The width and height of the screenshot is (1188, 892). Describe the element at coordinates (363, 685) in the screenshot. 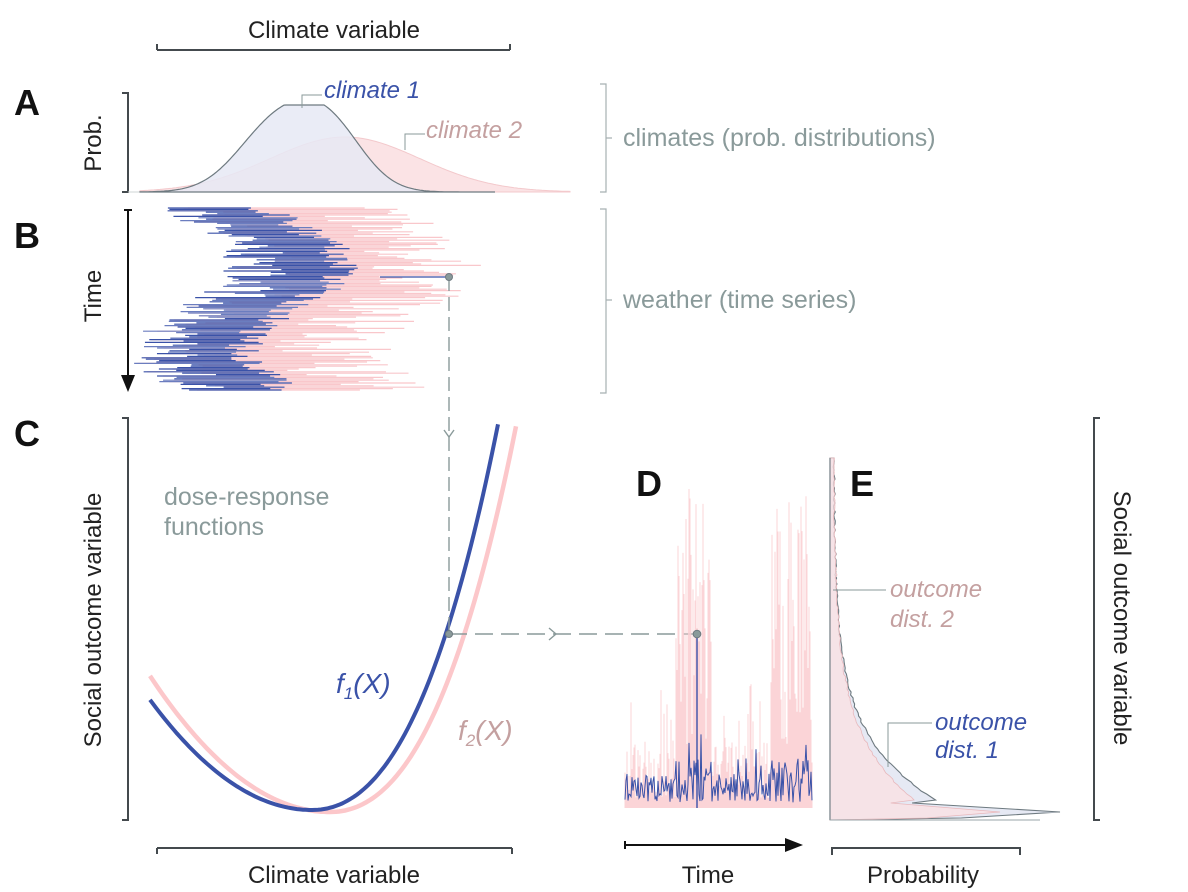

I see `f1-label: f1(X)` at that location.